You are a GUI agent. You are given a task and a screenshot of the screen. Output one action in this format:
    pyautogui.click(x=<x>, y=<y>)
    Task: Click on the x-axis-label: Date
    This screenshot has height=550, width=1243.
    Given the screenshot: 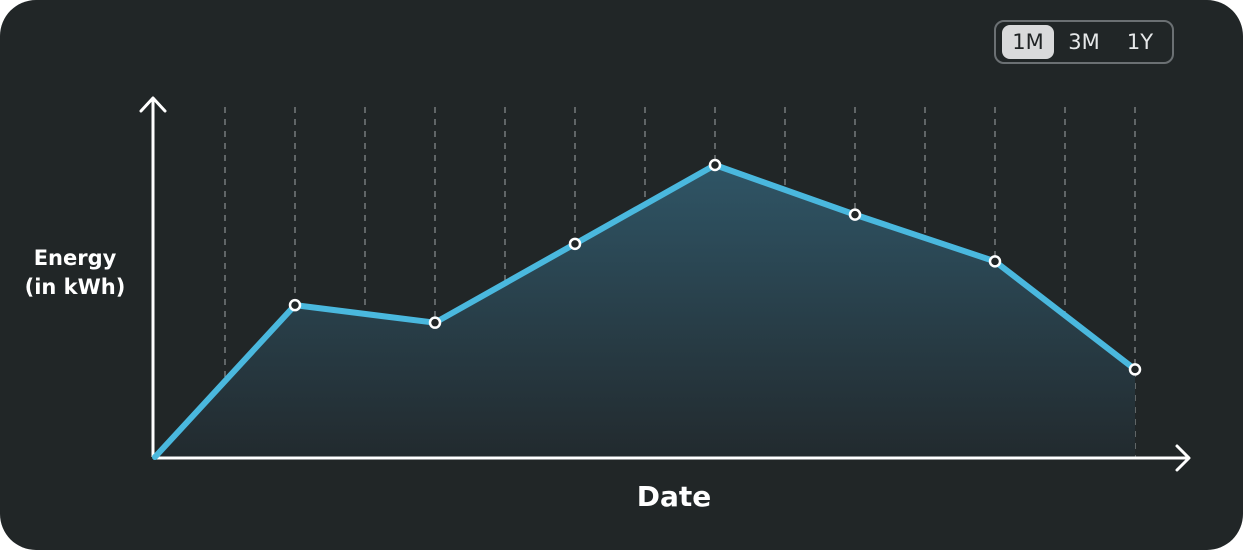 What is the action you would take?
    pyautogui.click(x=674, y=496)
    